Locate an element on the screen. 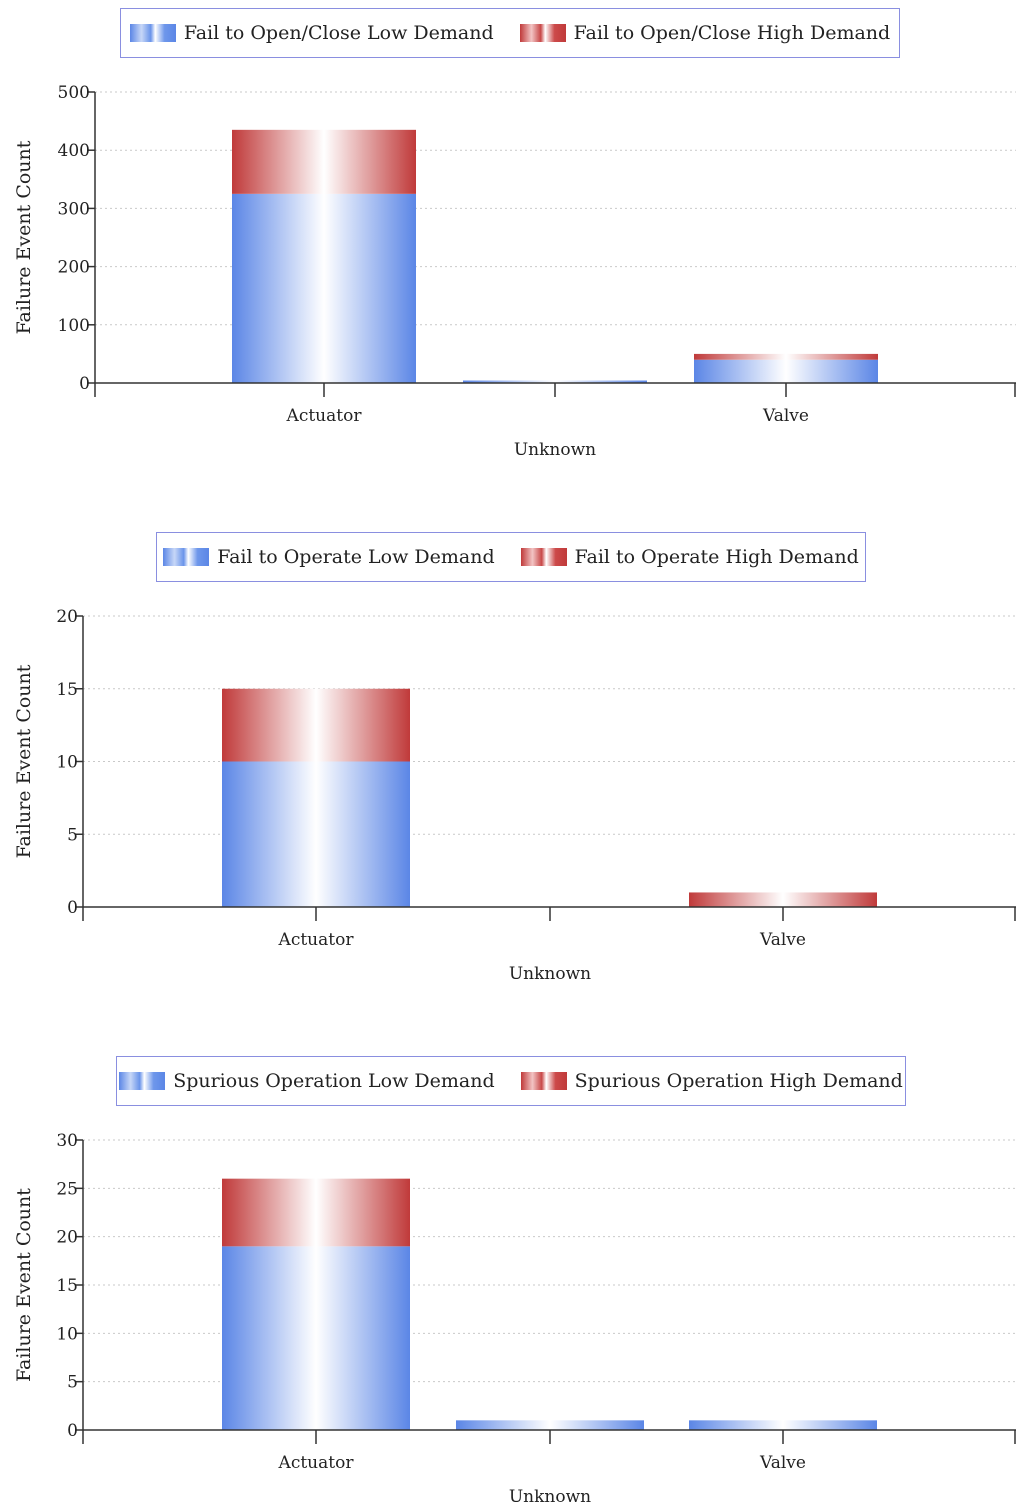  legend-label-high: Fail to Open/Close High Demand is located at coordinates (732, 33).